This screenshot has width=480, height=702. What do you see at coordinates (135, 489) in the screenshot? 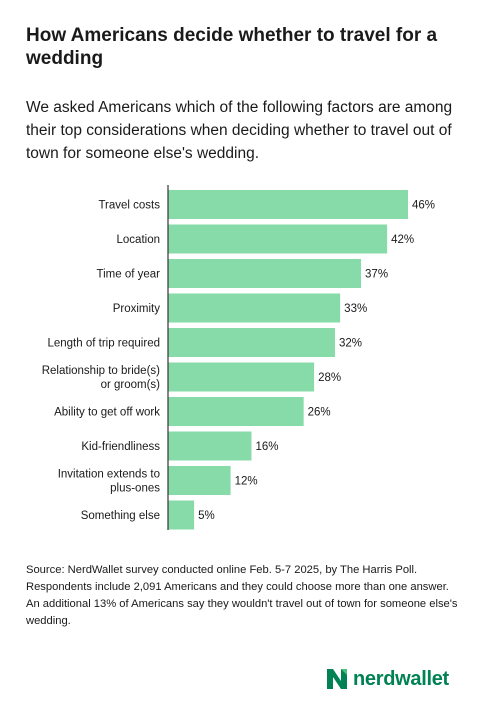
I see `category-label: plus-ones` at bounding box center [135, 489].